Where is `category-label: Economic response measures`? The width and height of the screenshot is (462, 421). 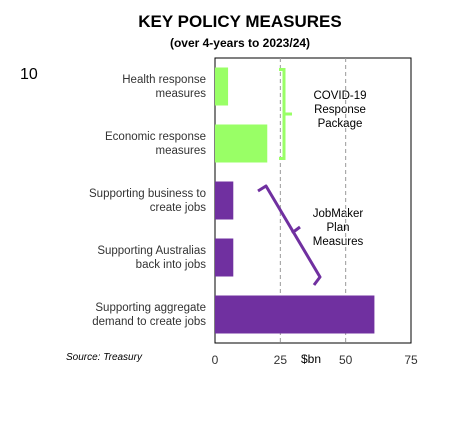 category-label: Economic response measures is located at coordinates (121, 144).